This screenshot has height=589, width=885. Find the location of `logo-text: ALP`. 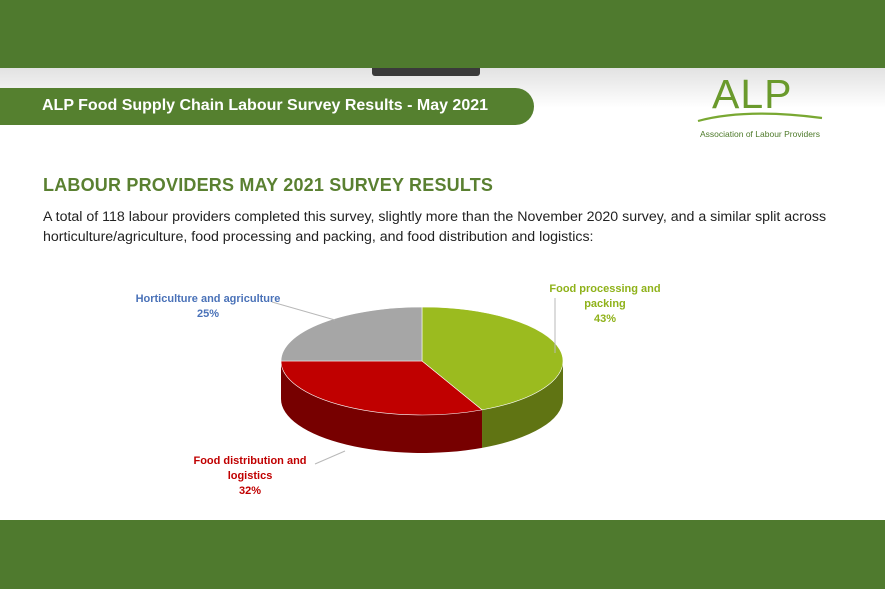

logo-text: ALP is located at coordinates (752, 94).